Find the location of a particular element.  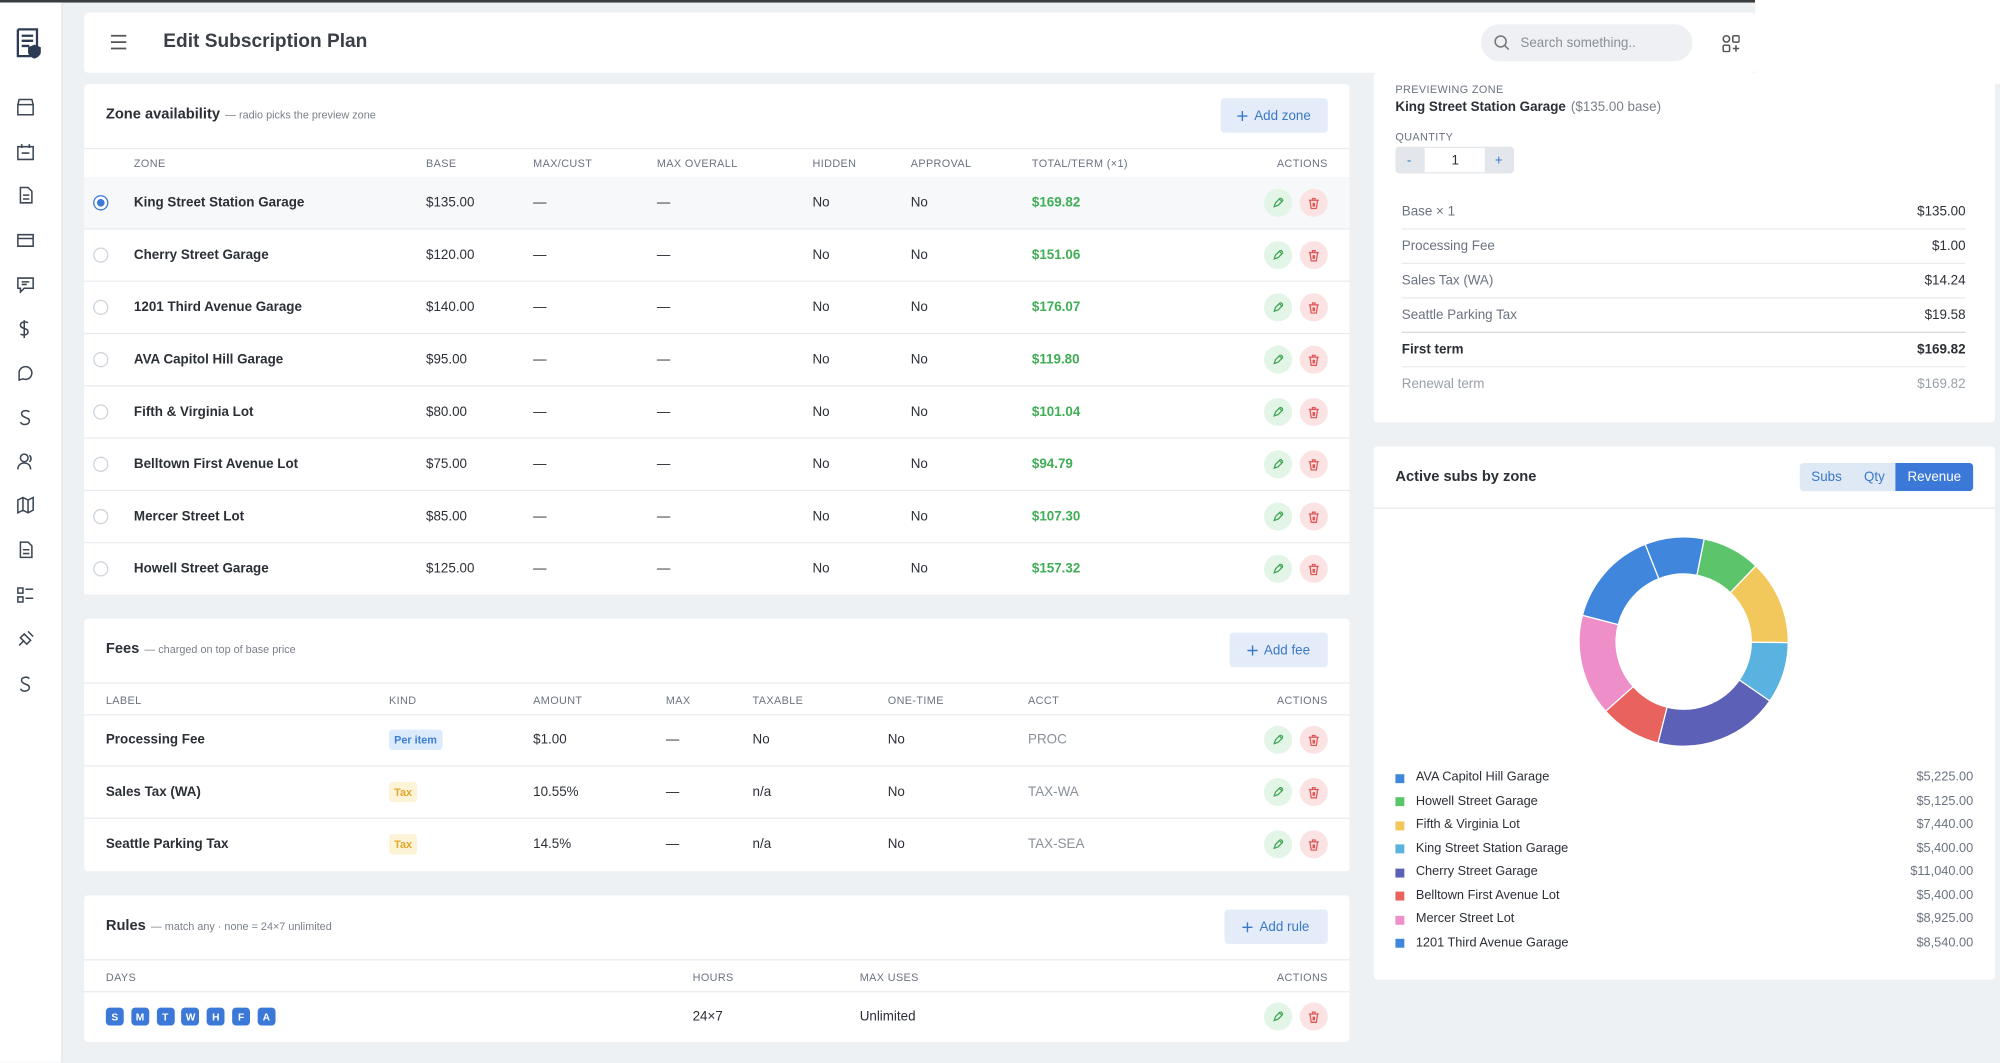

kind-badge: Tax is located at coordinates (403, 844).